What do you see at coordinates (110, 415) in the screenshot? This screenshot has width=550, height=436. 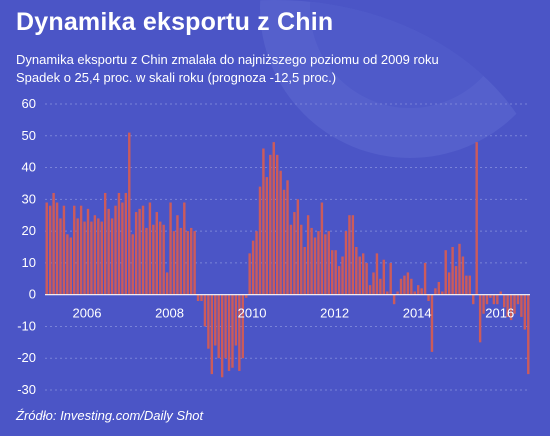 I see `chart-source: Źródło: Investing.com/Daily Shot` at bounding box center [110, 415].